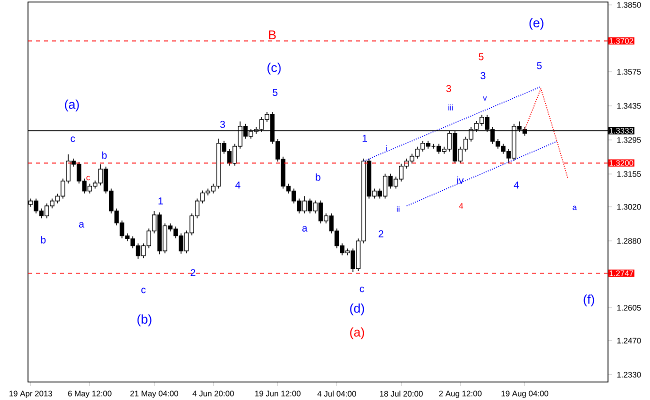 This screenshot has height=400, width=650. I want to click on x-tick-label: 4 Jun 20:00, so click(213, 393).